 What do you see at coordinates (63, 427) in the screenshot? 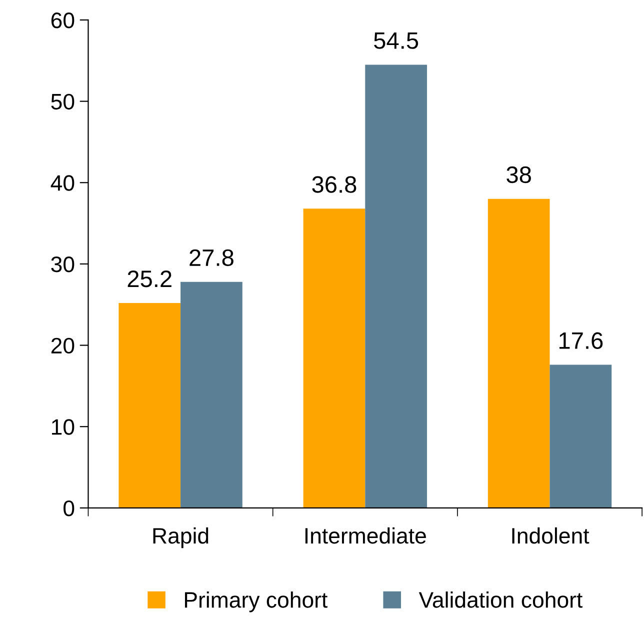
I see `y-tick-label: 10` at bounding box center [63, 427].